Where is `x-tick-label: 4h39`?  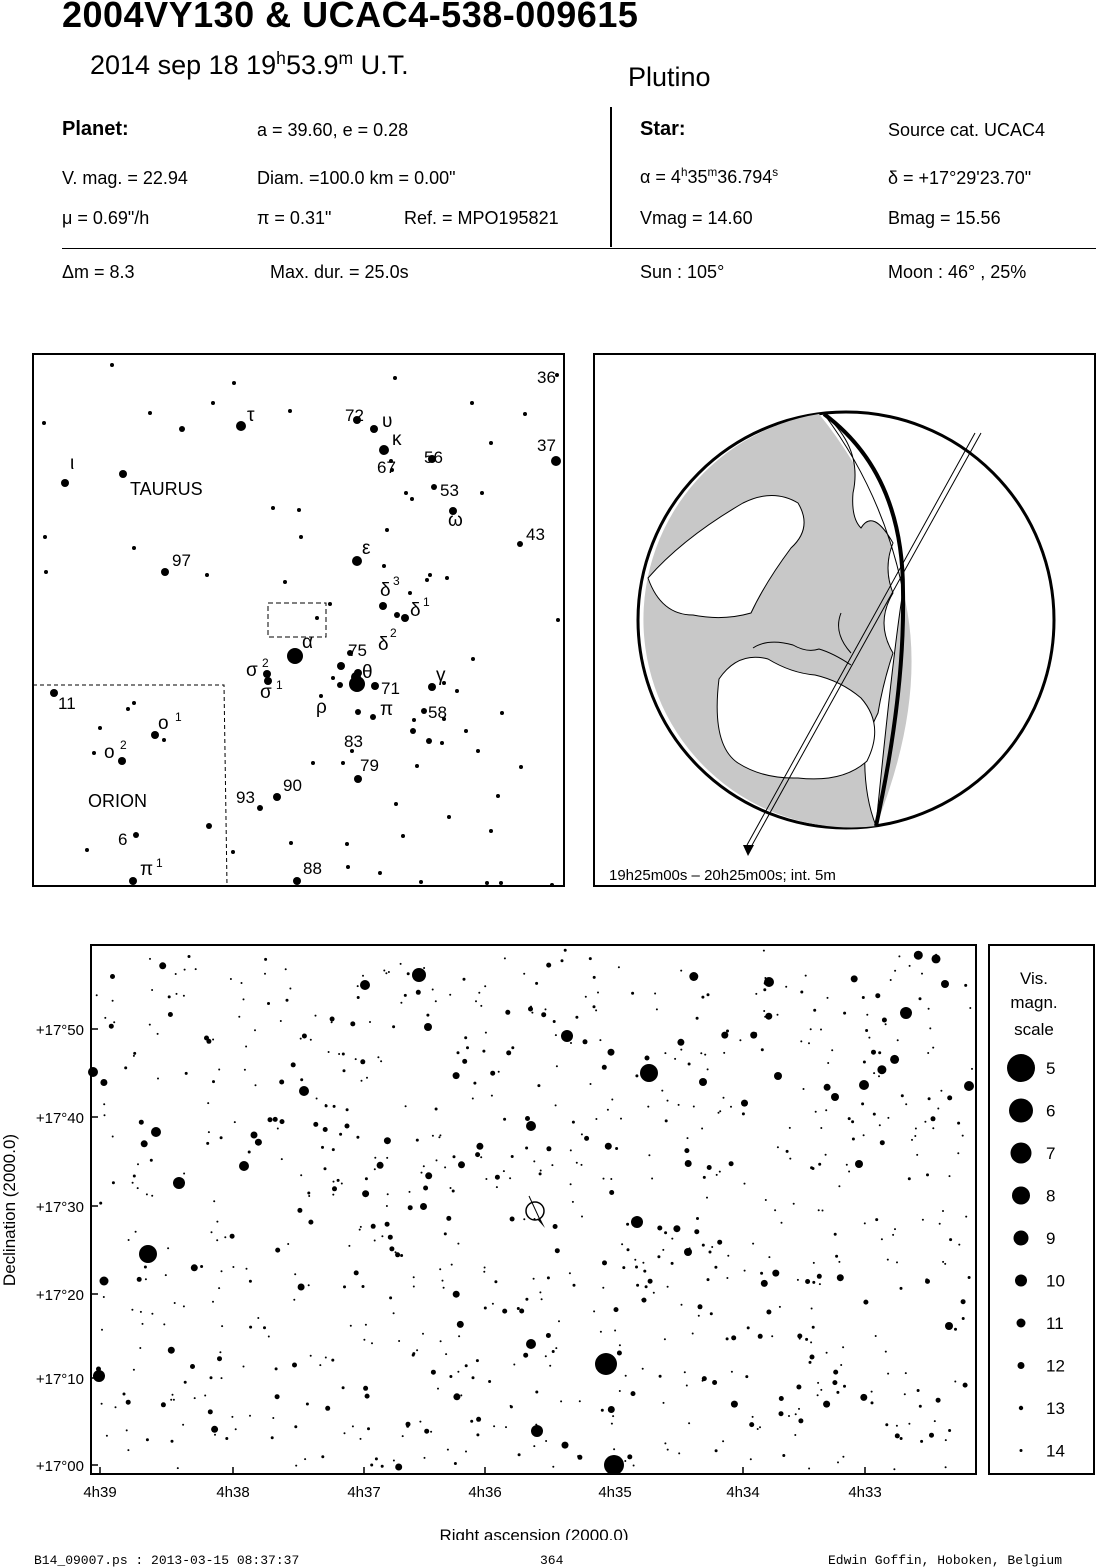 x-tick-label: 4h39 is located at coordinates (99, 1492).